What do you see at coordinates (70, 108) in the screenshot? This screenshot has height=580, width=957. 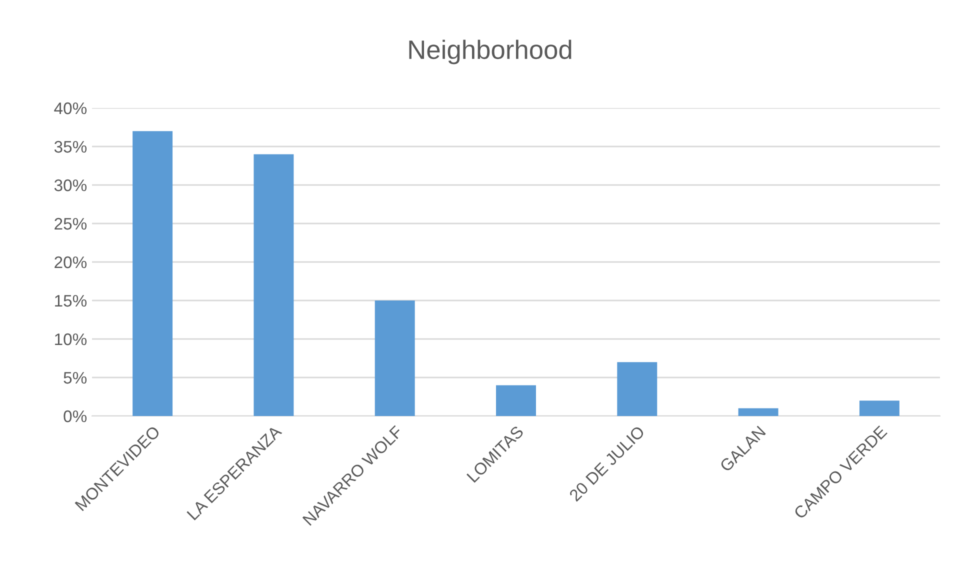 I see `y-tick-label: 40%` at bounding box center [70, 108].